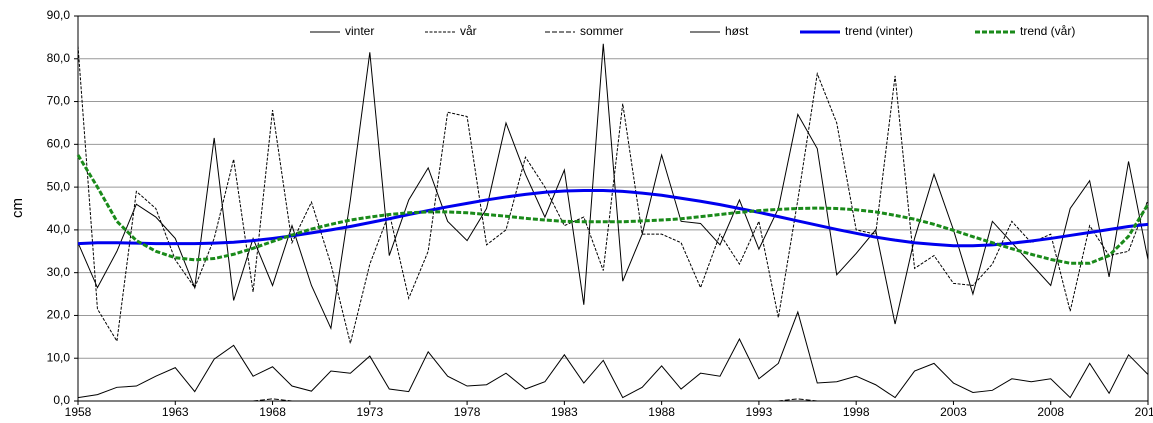 Image resolution: width=1153 pixels, height=423 pixels. I want to click on y-tick-label: 50,0, so click(59, 186).